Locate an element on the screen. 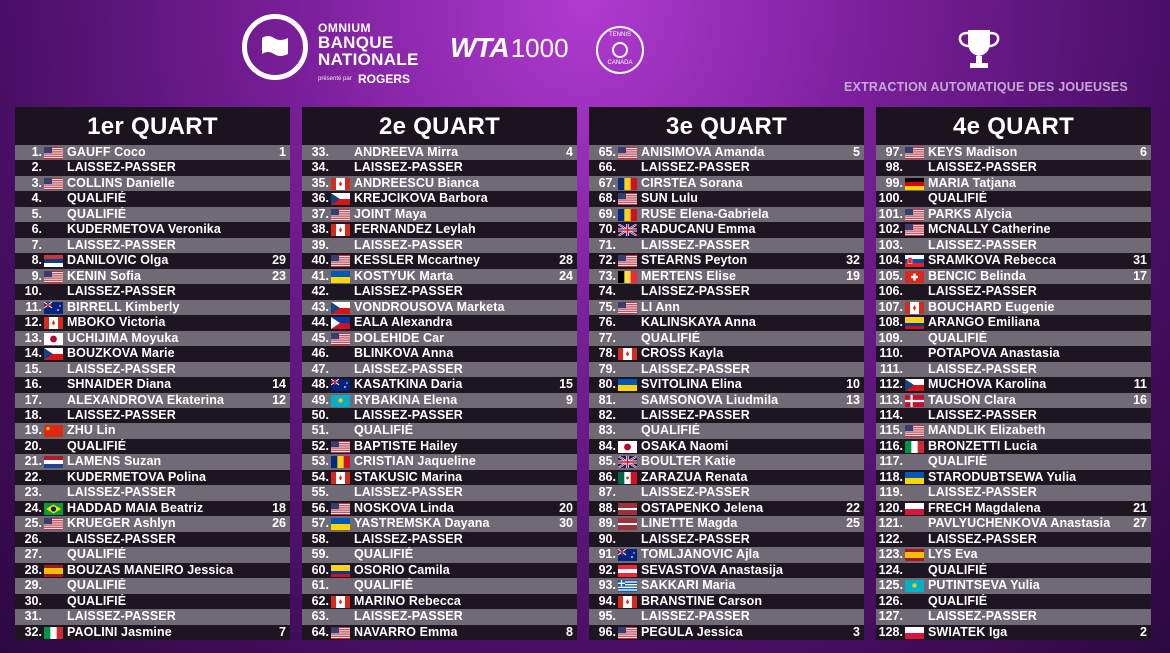 The image size is (1170, 653). player-name: LYS Eva is located at coordinates (953, 554).